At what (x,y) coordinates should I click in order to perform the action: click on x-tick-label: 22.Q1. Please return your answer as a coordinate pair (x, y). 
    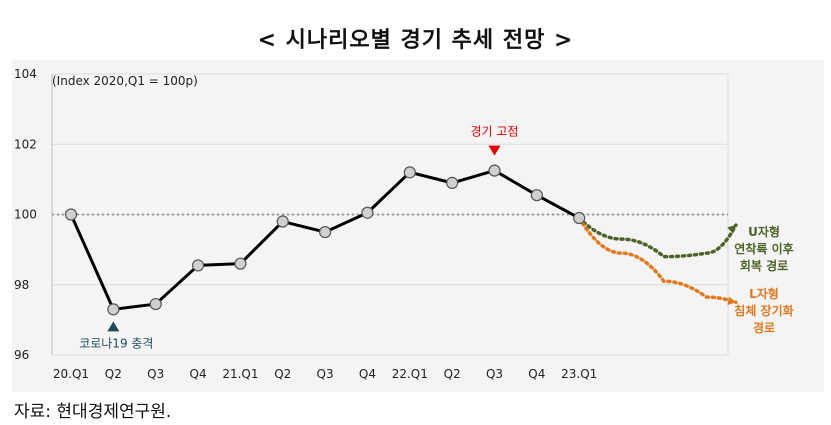
    Looking at the image, I should click on (410, 374).